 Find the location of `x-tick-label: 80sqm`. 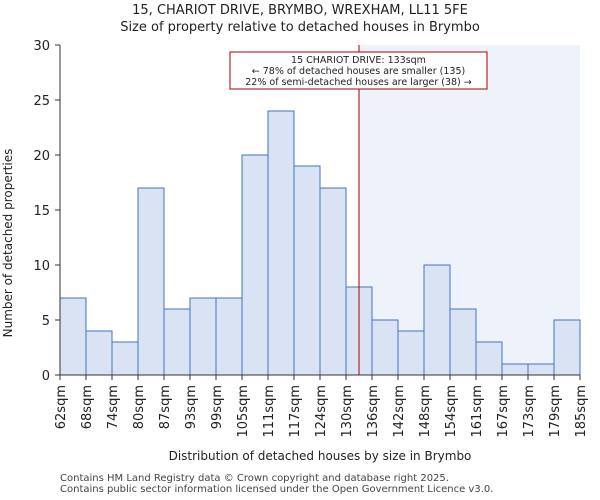

x-tick-label: 80sqm is located at coordinates (139, 407).